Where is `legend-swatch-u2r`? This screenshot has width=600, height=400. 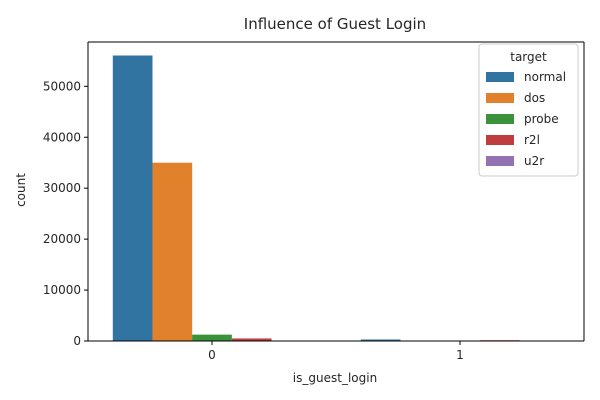
legend-swatch-u2r is located at coordinates (500, 161).